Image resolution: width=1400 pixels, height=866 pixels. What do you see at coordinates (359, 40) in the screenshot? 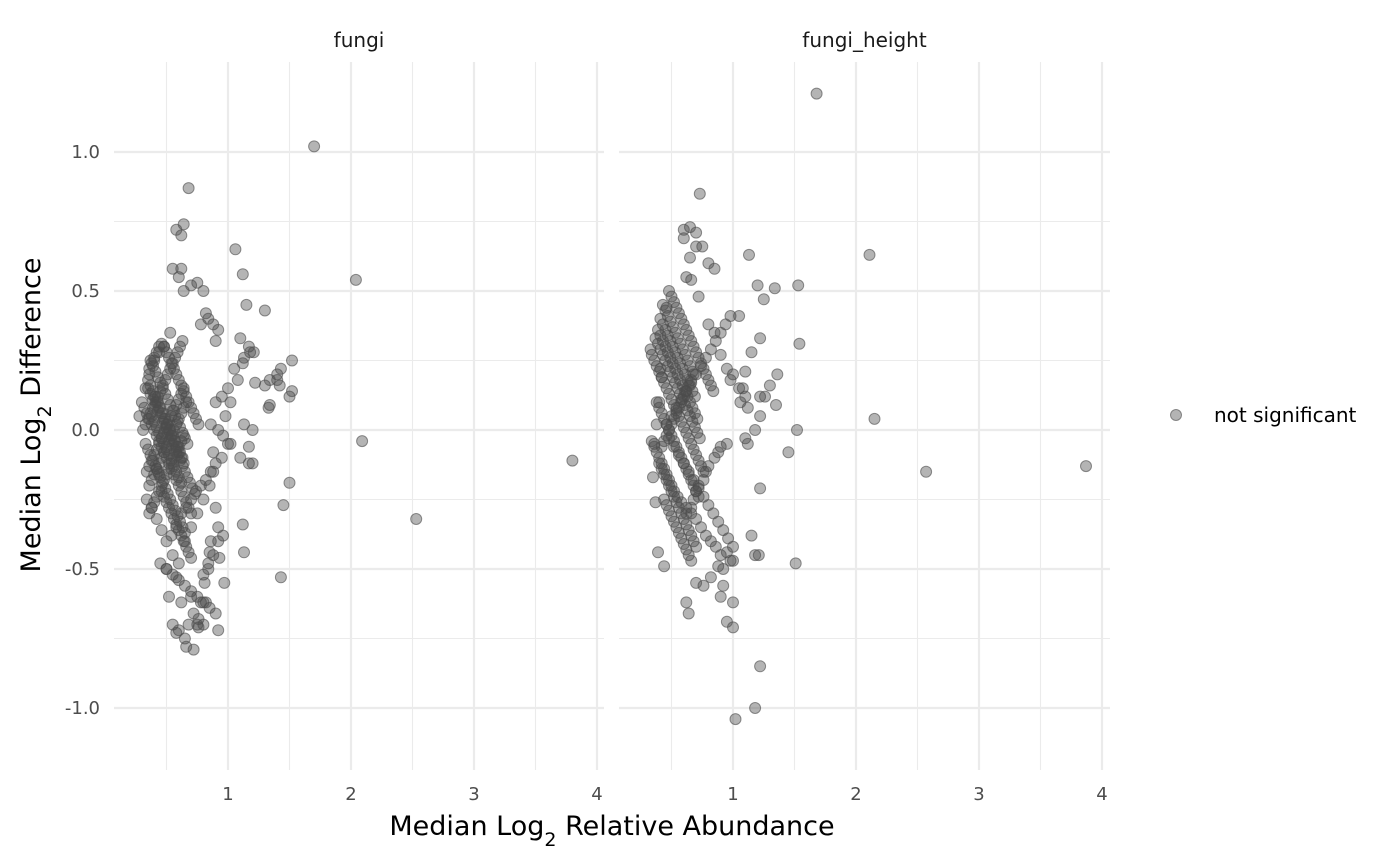
I see `facet-strip-label: fungi` at bounding box center [359, 40].